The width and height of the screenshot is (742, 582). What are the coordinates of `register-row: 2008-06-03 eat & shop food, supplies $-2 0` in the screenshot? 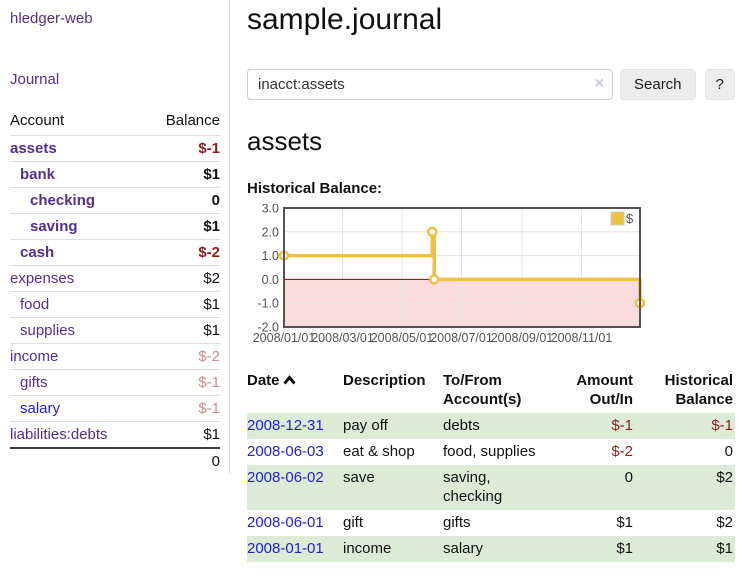 It's located at (491, 452).